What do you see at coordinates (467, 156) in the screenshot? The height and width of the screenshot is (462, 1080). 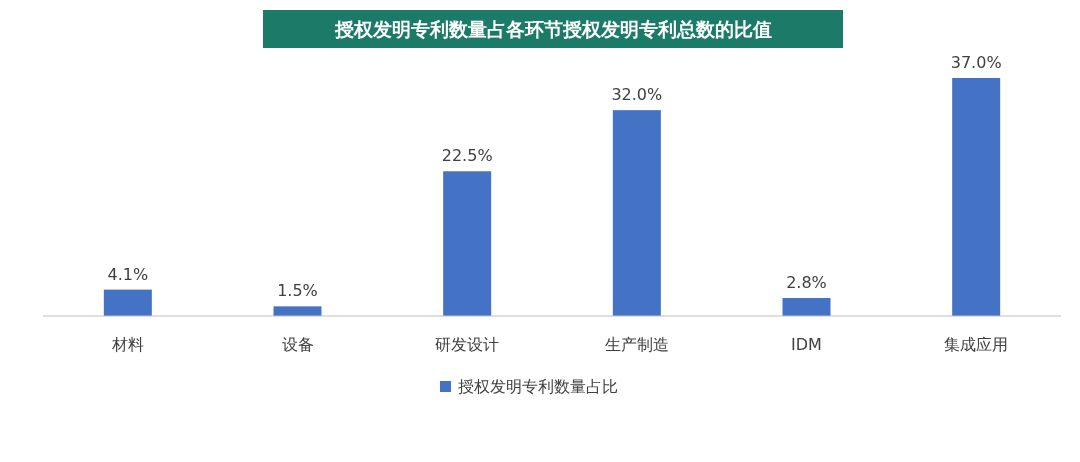 I see `data-label: 22.5%` at bounding box center [467, 156].